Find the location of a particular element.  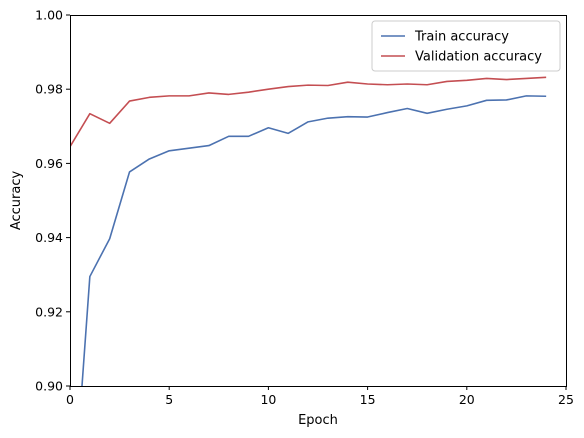

y-tick-label: 0.92 is located at coordinates (49, 311).